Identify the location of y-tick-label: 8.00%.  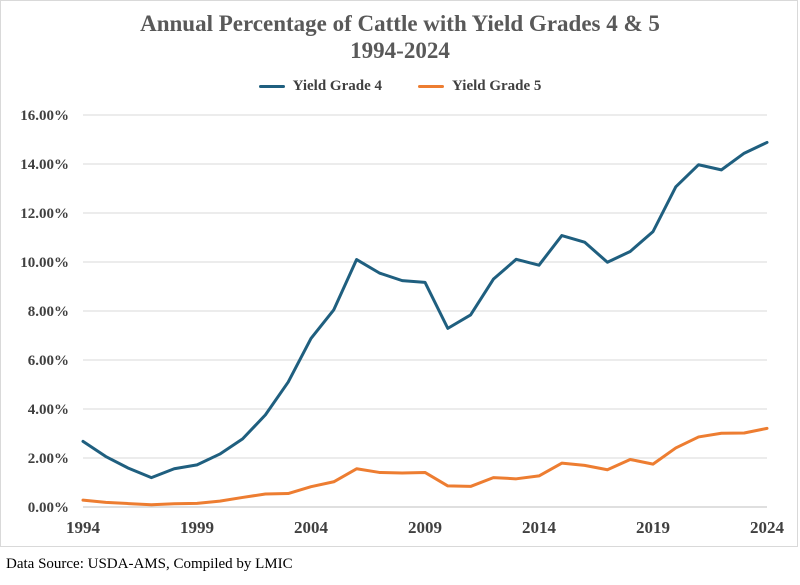
(48, 312).